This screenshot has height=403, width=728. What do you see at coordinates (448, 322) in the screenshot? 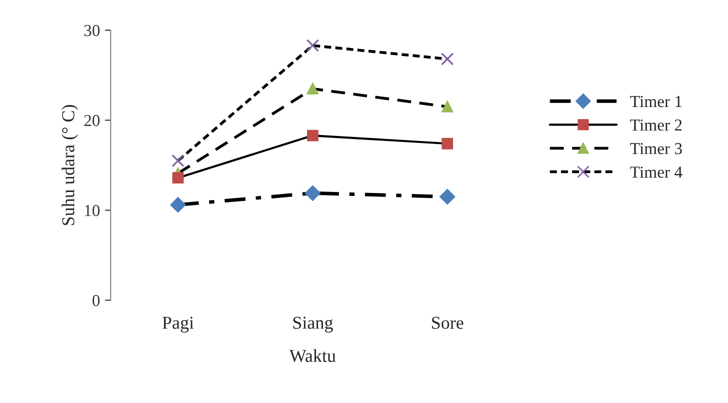
I see `x-tick-label: Sore` at bounding box center [448, 322].